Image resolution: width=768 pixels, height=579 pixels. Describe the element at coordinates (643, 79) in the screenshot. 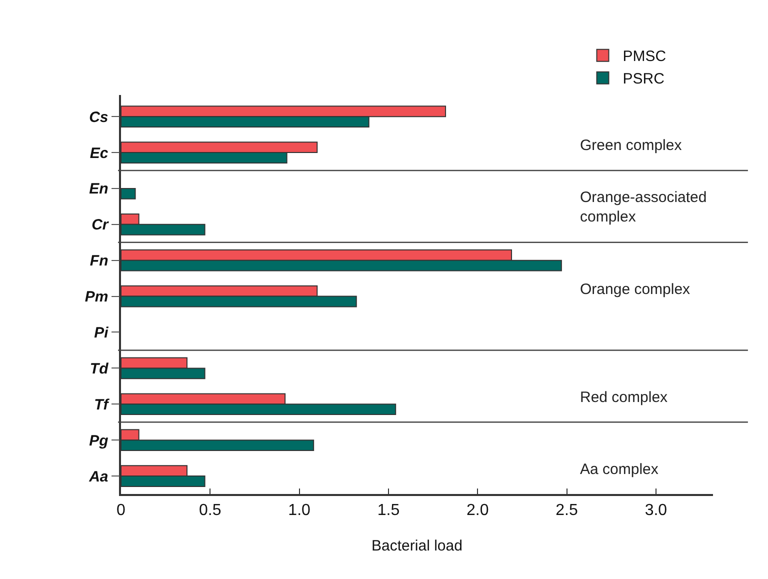

I see `legend-label: PSRC` at that location.